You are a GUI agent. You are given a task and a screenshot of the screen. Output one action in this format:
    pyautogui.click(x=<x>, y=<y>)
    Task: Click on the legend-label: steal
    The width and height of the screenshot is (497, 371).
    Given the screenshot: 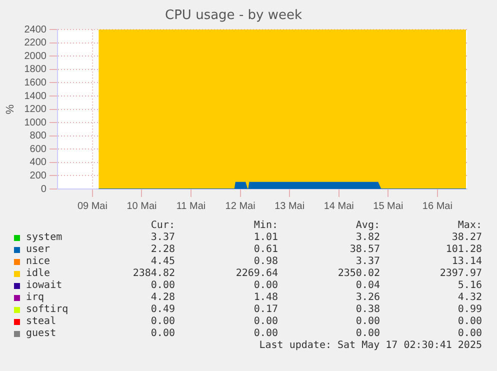 What is the action you would take?
    pyautogui.click(x=41, y=322)
    